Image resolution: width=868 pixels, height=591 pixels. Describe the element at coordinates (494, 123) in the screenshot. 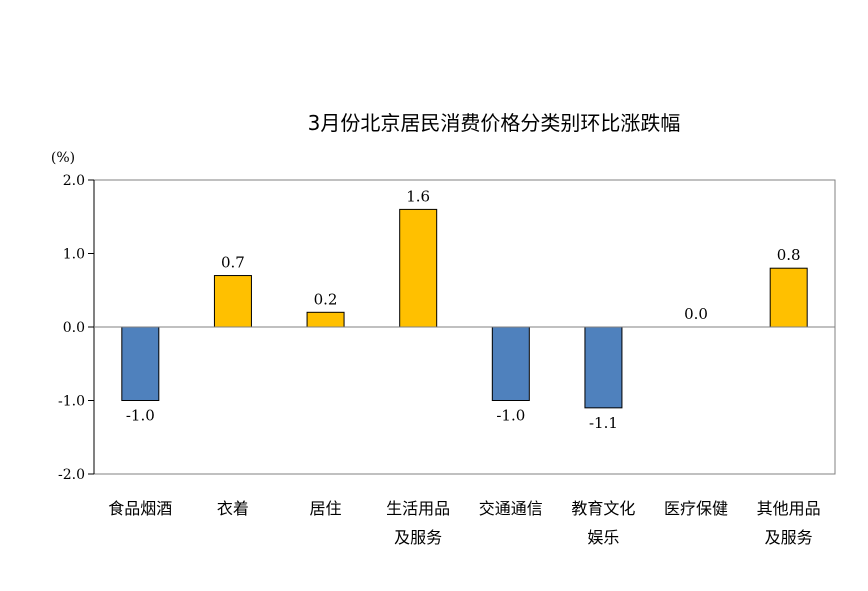

I see `chart-title: 3月份北京居民消费价格分类别环比涨跌幅` at that location.